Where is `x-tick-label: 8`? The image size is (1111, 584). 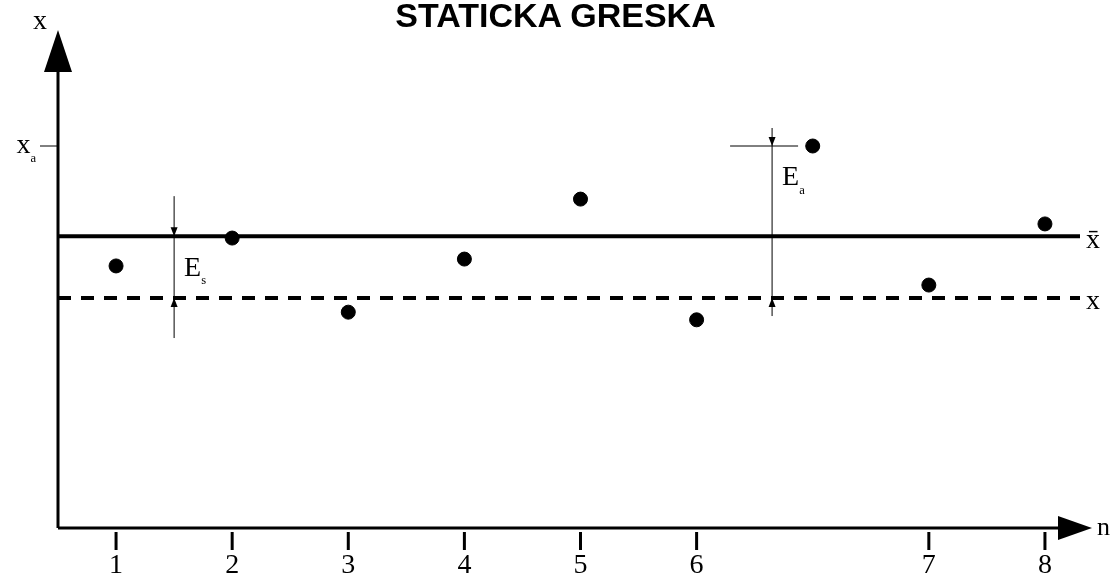
x-tick-label: 8 is located at coordinates (1044, 564).